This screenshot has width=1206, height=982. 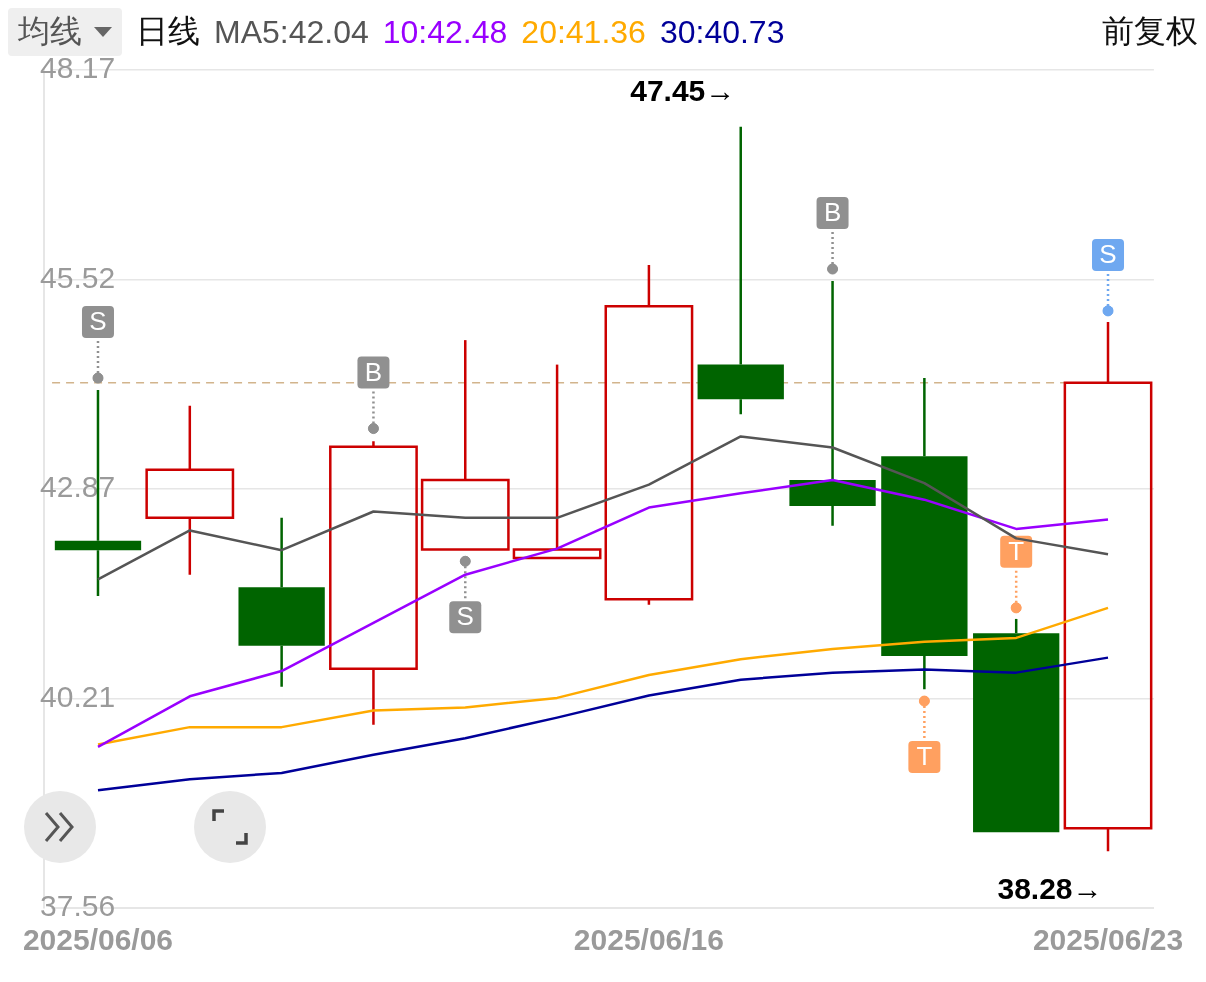 What do you see at coordinates (78, 277) in the screenshot?
I see `y-tick-label: 45.52` at bounding box center [78, 277].